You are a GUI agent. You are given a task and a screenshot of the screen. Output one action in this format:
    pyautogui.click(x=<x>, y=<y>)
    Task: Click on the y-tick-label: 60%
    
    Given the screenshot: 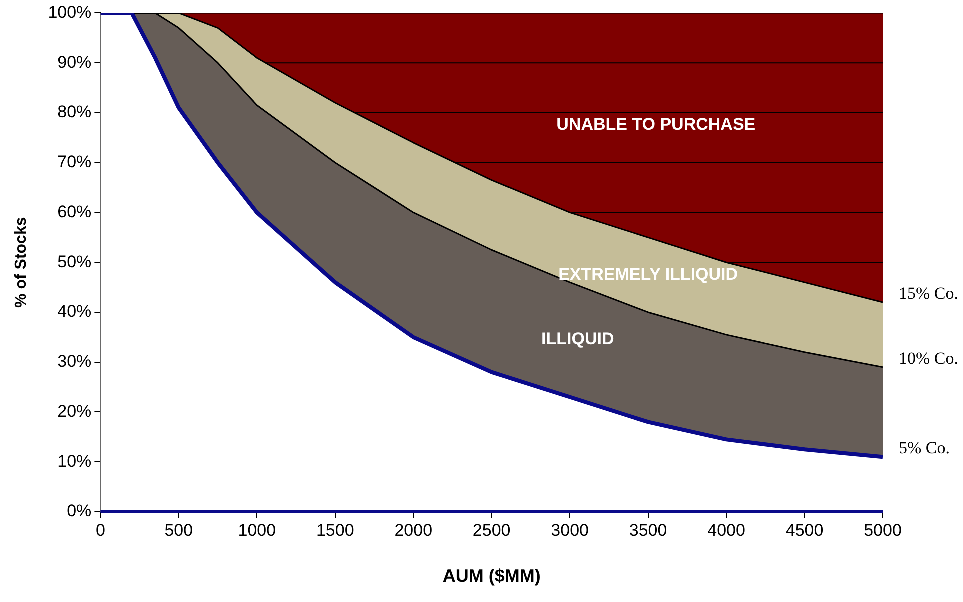 What is the action you would take?
    pyautogui.click(x=75, y=212)
    